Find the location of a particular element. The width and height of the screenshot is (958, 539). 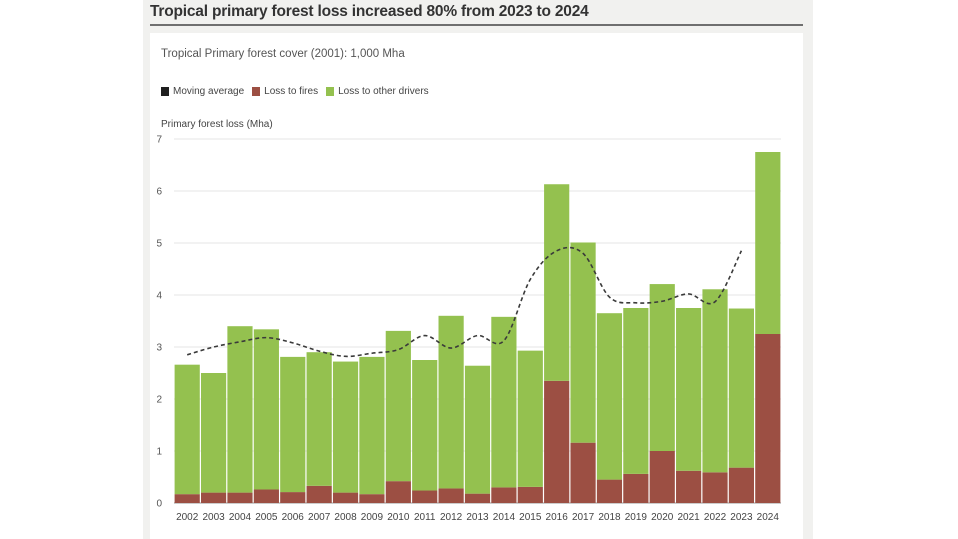

x-tick-label: 2011 is located at coordinates (425, 517).